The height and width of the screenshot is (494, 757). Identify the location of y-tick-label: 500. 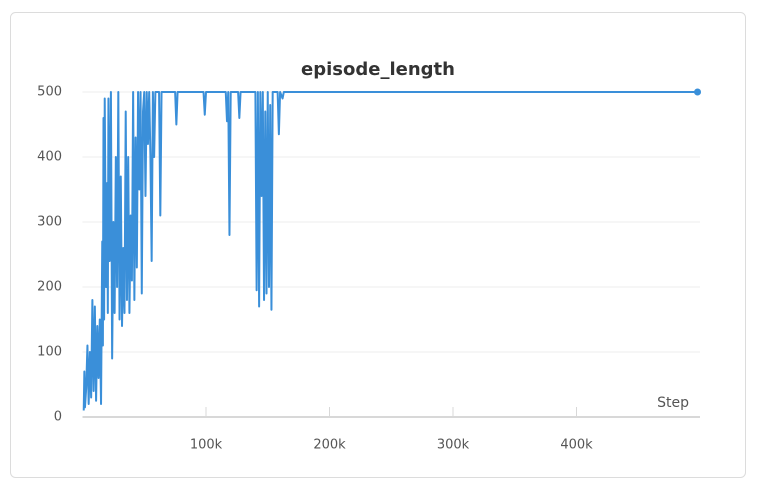
(49, 92).